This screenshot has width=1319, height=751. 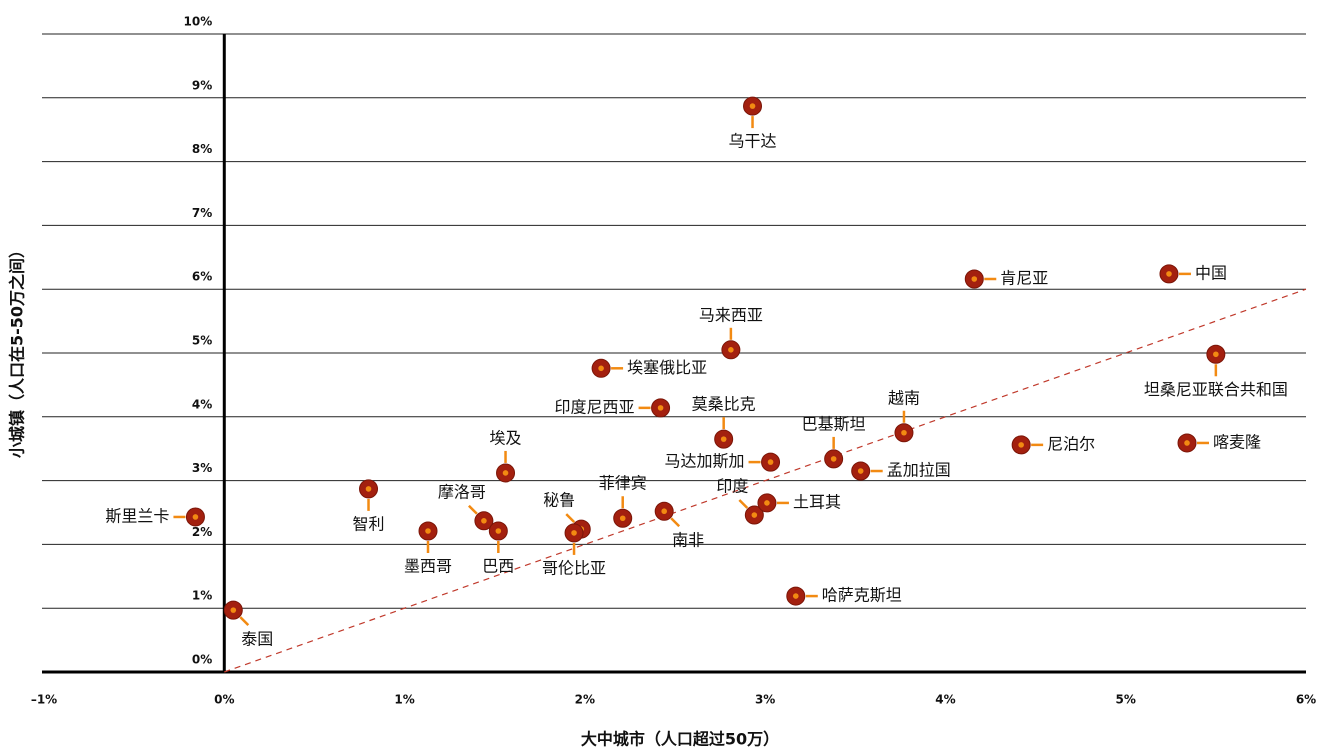 What do you see at coordinates (506, 437) in the screenshot?
I see `point-label: 埃及` at bounding box center [506, 437].